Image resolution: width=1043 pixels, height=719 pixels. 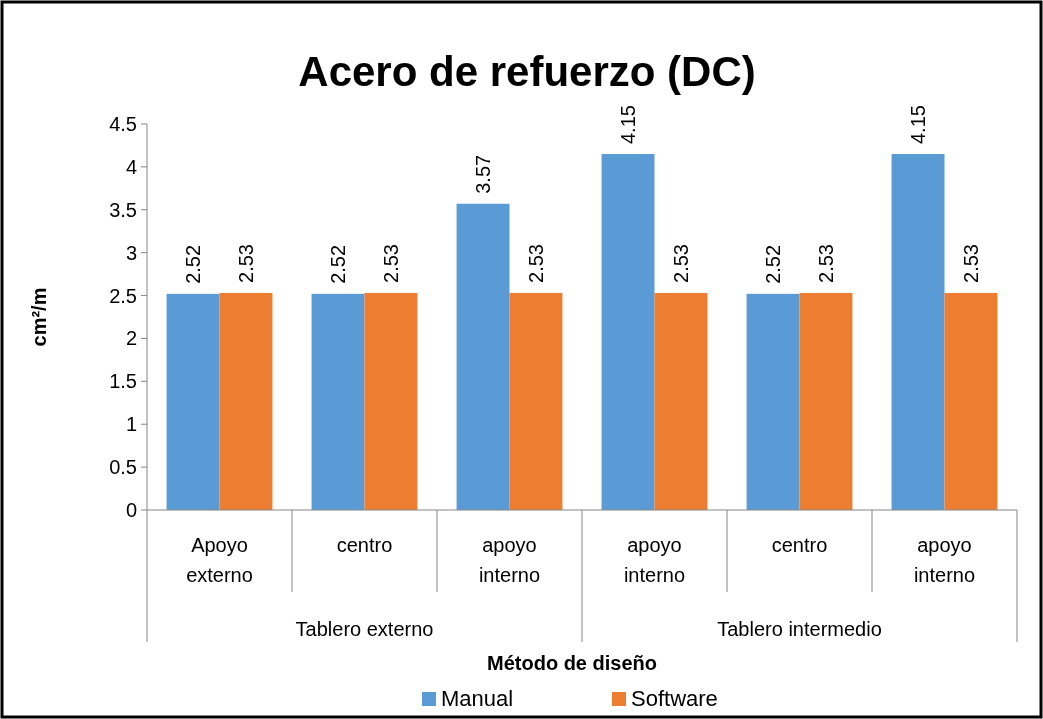 I want to click on y-tick-label: 1, so click(x=131, y=424).